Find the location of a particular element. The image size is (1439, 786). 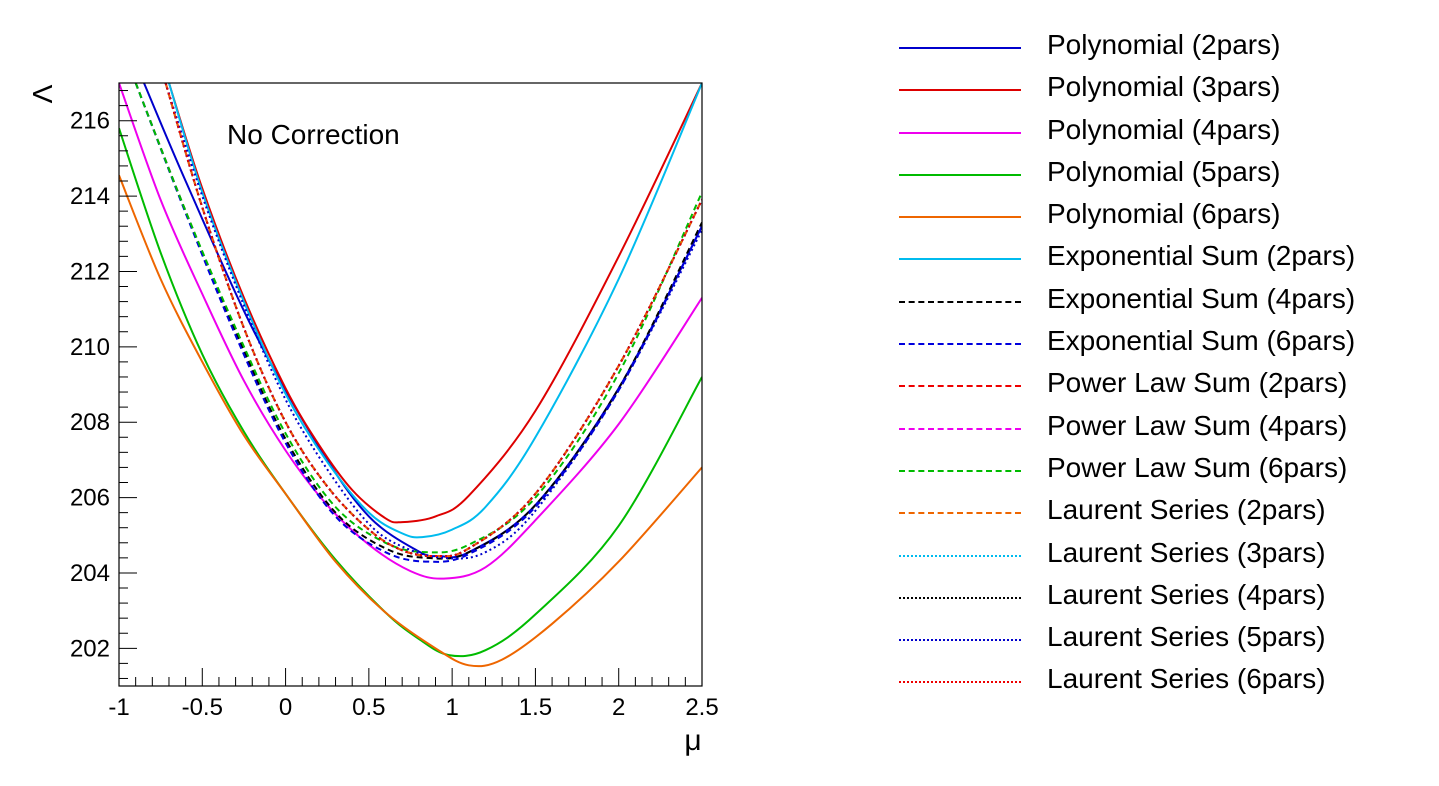

y-tick-label: 212 is located at coordinates (90, 271).